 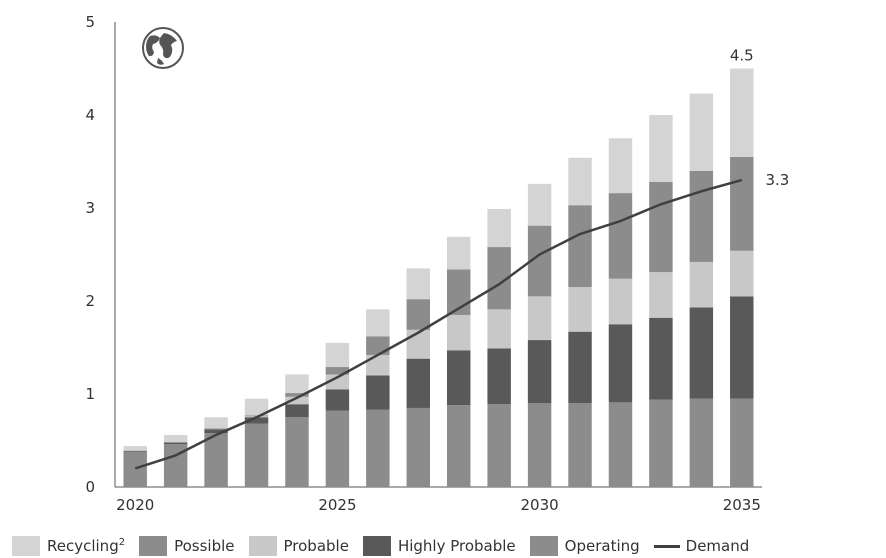 What do you see at coordinates (742, 505) in the screenshot?
I see `x-tick-label: 2035` at bounding box center [742, 505].